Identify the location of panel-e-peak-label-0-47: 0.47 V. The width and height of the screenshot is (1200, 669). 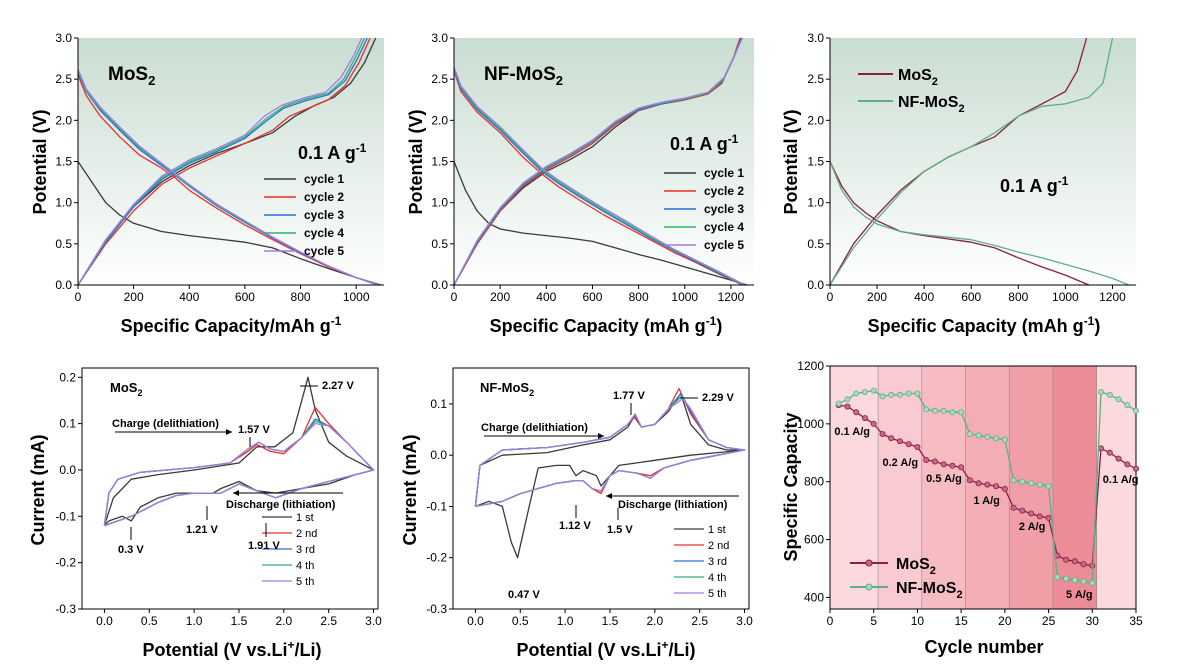
(524, 595).